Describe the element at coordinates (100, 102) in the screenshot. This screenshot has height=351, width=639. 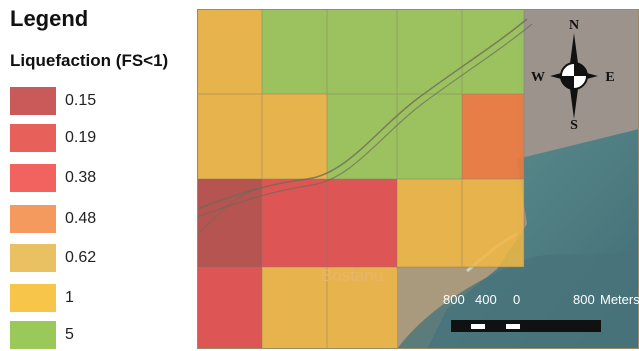
I see `legend-item: 0.15` at that location.